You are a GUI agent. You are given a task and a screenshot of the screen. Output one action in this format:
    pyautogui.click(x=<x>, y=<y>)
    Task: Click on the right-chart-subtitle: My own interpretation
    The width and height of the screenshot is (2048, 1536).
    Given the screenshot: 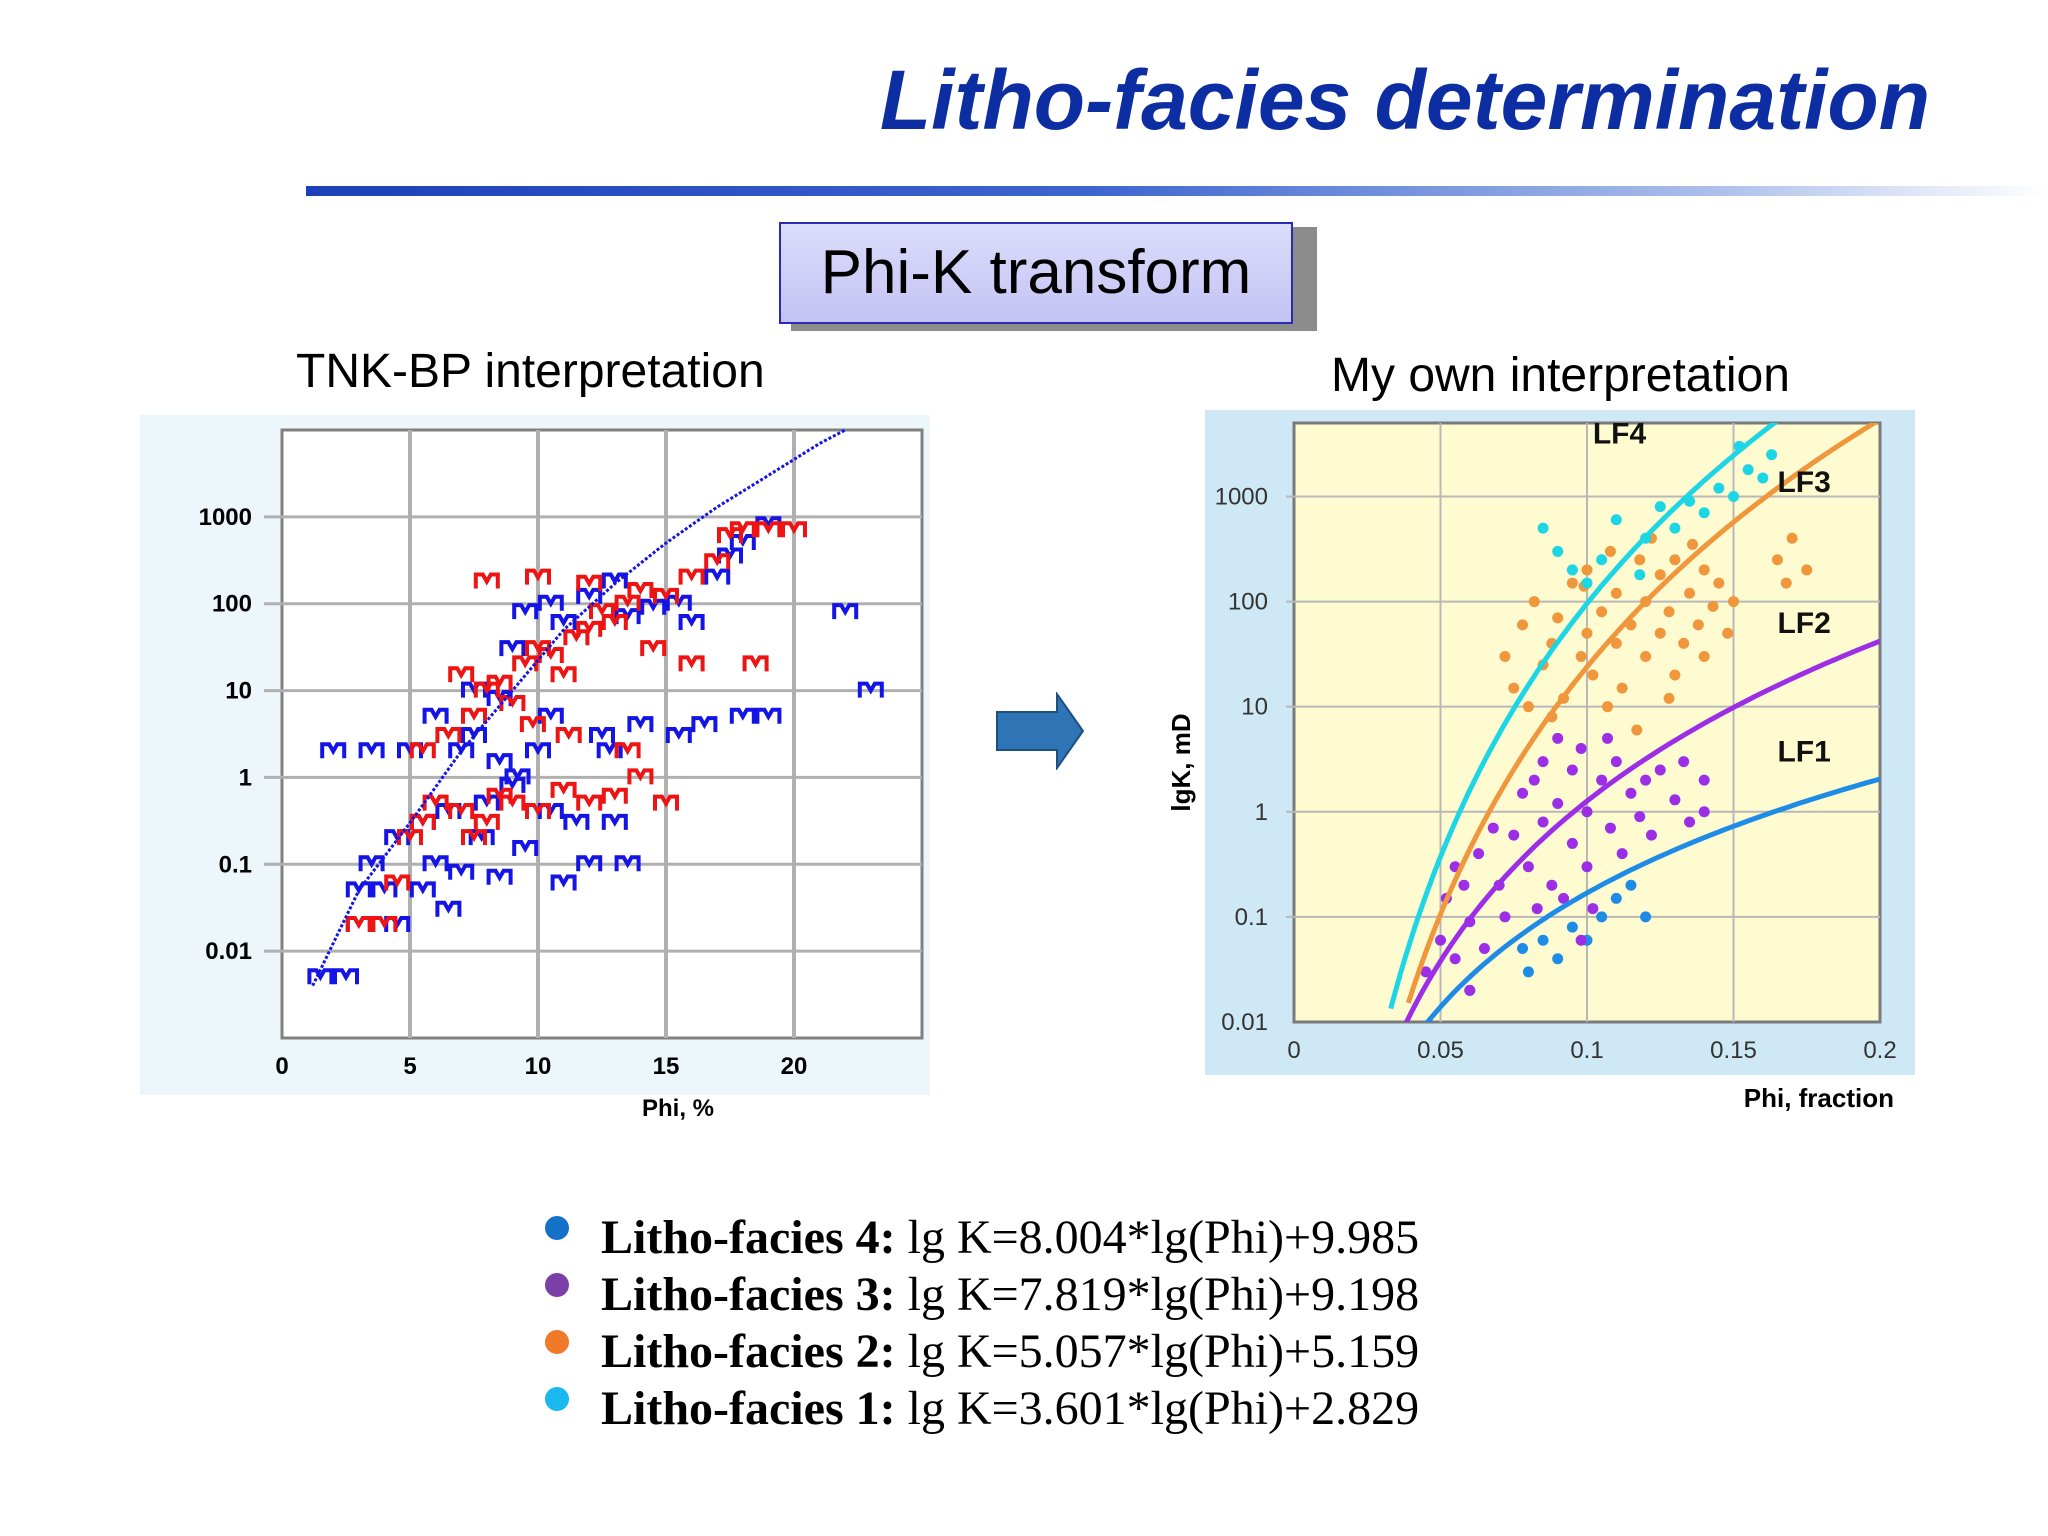 What is the action you would take?
    pyautogui.click(x=1560, y=375)
    